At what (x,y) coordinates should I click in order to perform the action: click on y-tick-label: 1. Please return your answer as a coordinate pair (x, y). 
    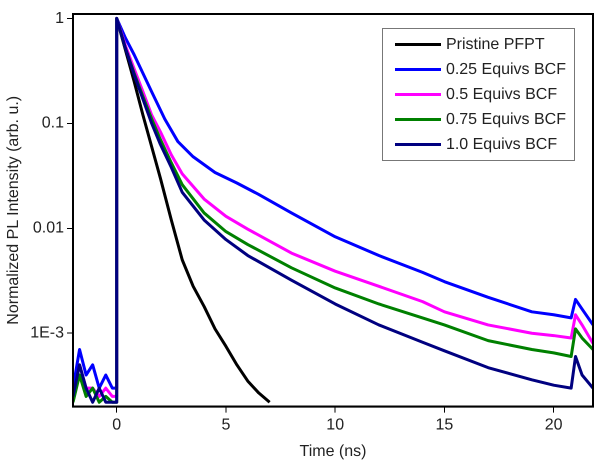
    Looking at the image, I should click on (59, 18).